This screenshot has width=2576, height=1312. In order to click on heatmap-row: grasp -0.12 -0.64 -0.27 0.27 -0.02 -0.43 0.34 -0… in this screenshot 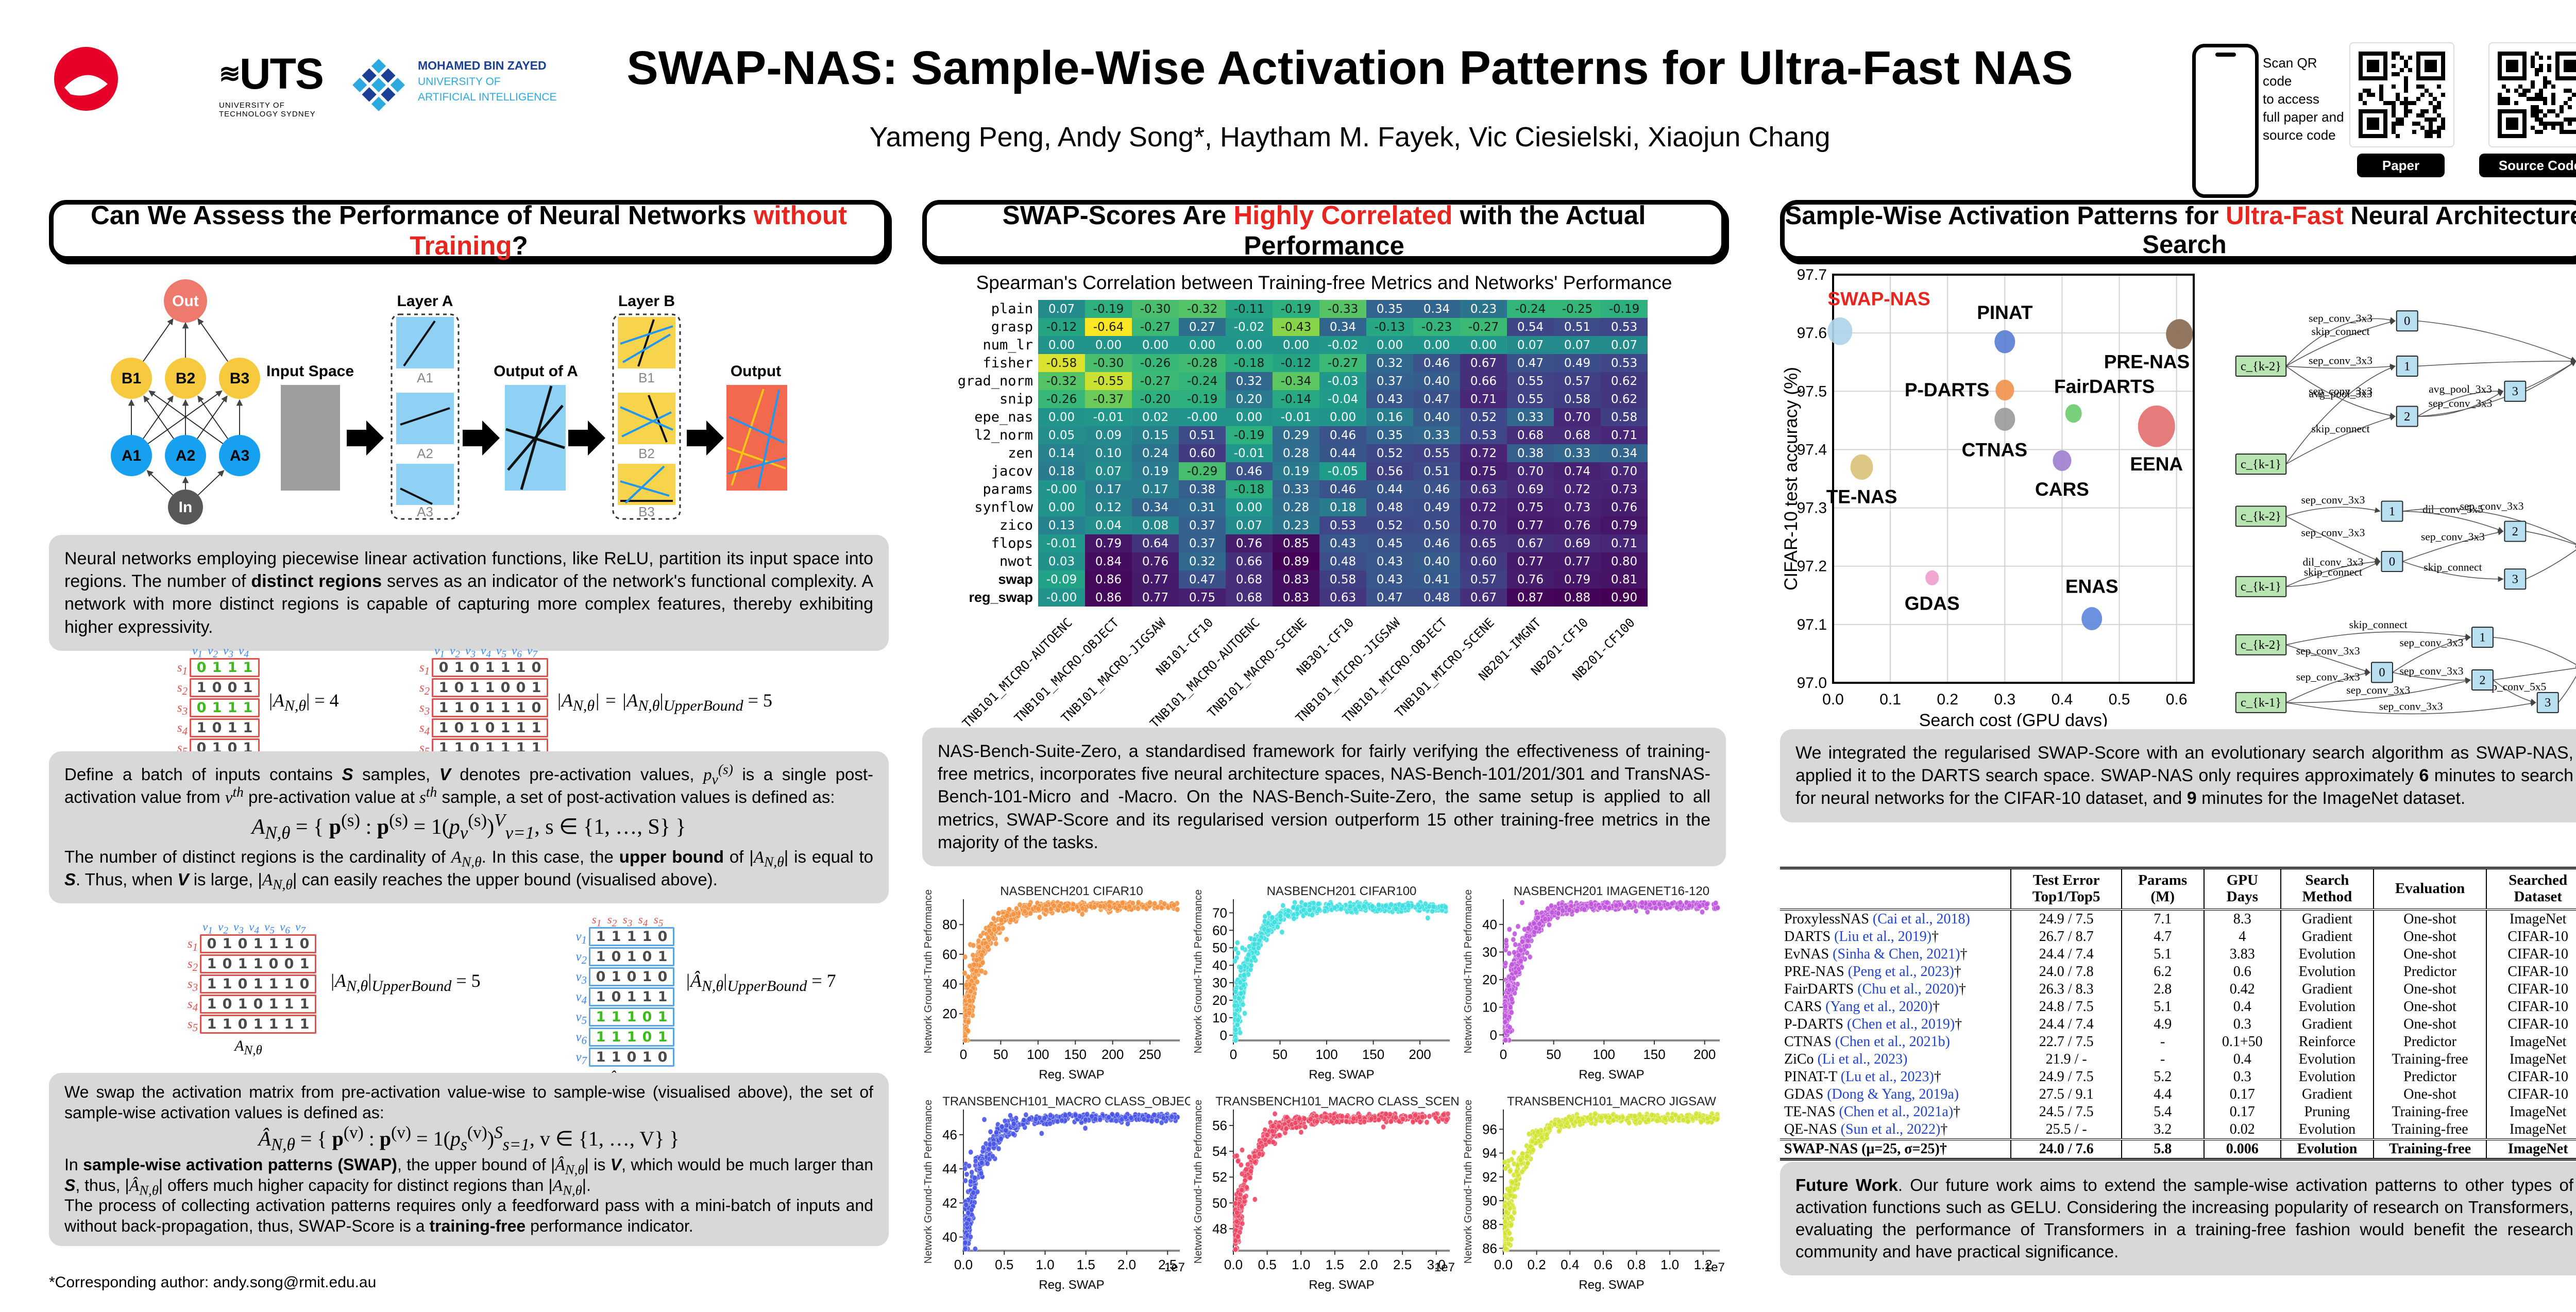, I will do `click(1324, 327)`.